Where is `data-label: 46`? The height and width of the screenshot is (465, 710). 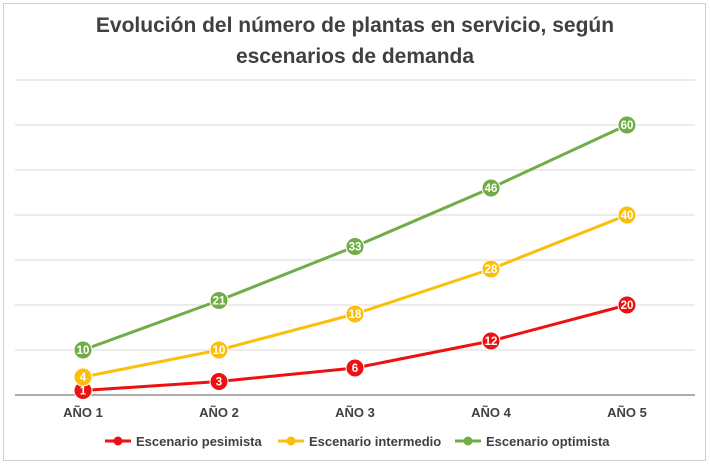
data-label: 46 is located at coordinates (491, 189).